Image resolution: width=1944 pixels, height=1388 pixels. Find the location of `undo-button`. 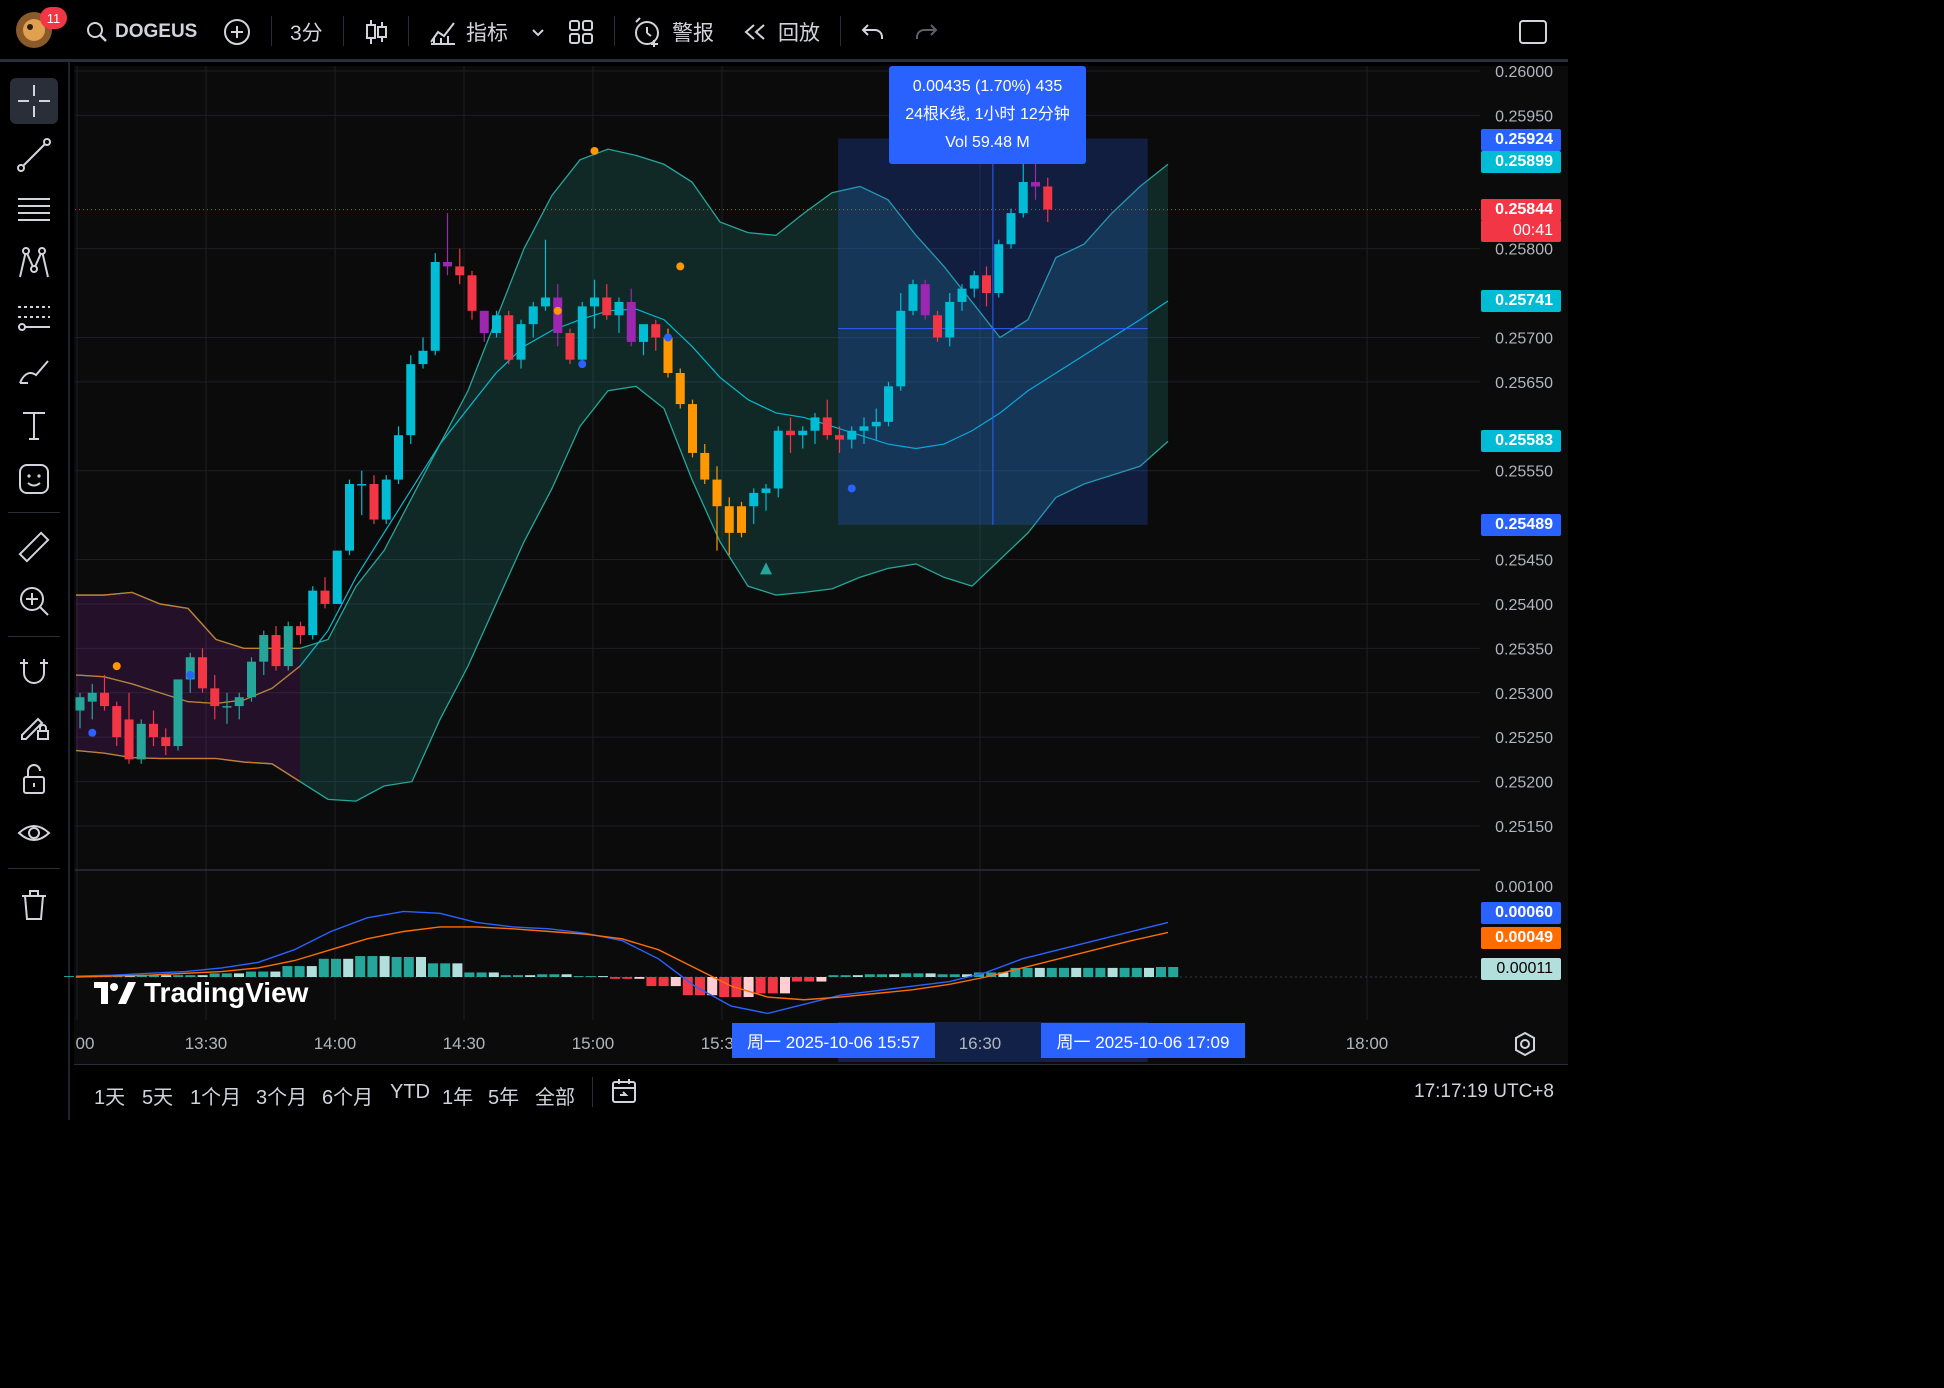

undo-button is located at coordinates (873, 32).